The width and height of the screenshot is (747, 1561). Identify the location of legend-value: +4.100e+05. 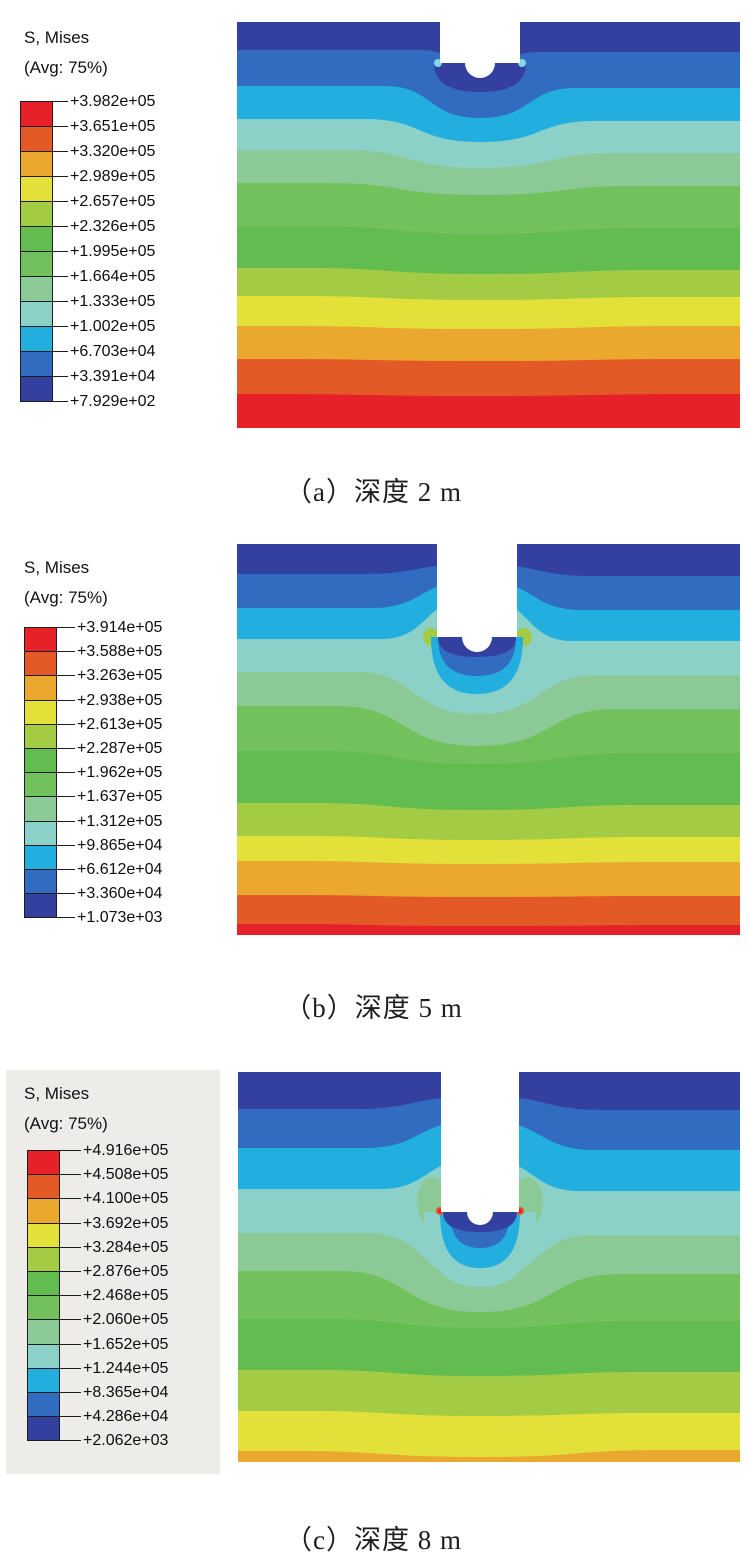
(126, 1199).